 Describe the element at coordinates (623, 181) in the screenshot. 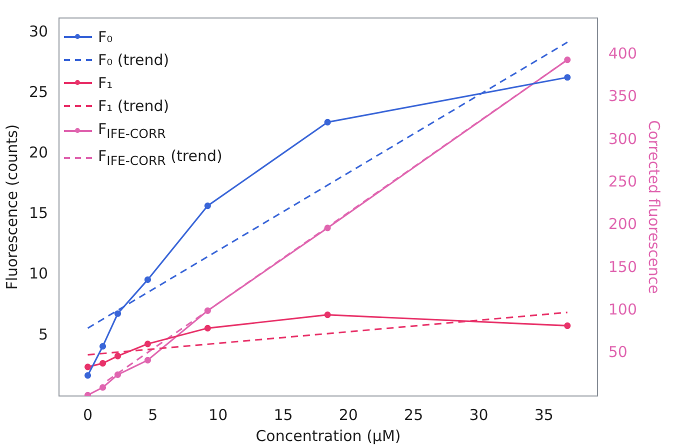

I see `y2-tick-label: 250` at that location.